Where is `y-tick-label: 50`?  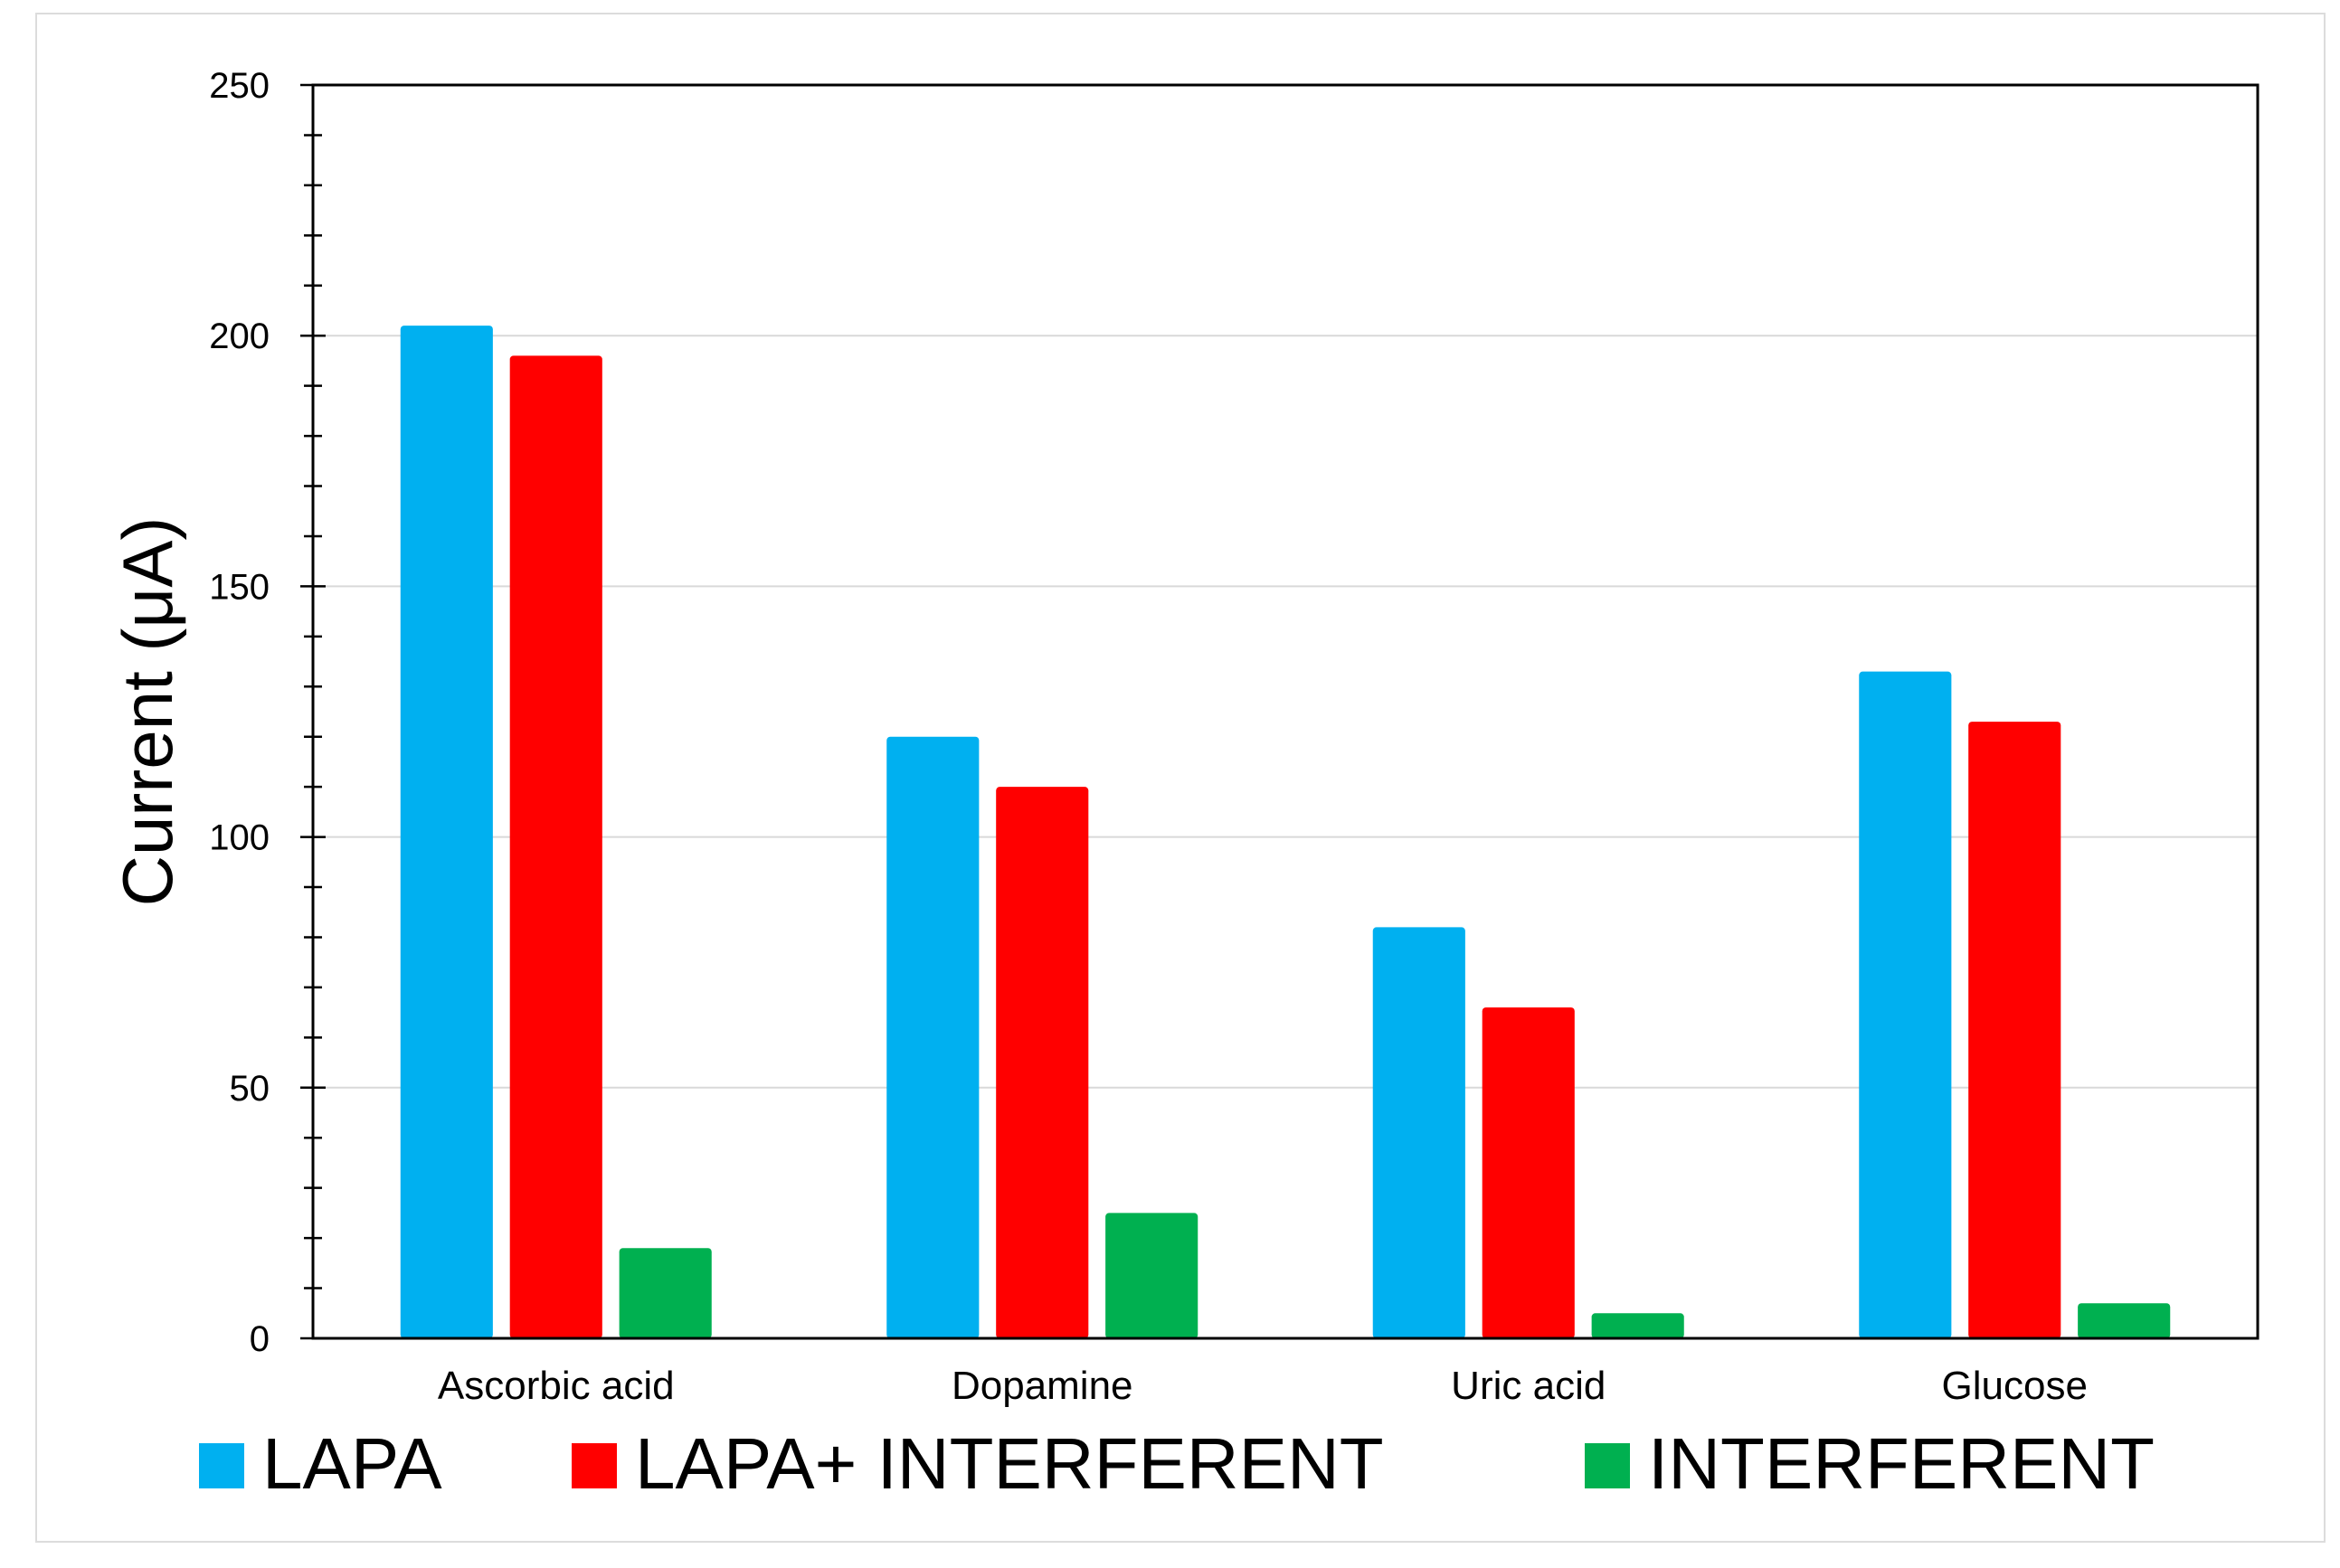
y-tick-label: 50 is located at coordinates (250, 1089).